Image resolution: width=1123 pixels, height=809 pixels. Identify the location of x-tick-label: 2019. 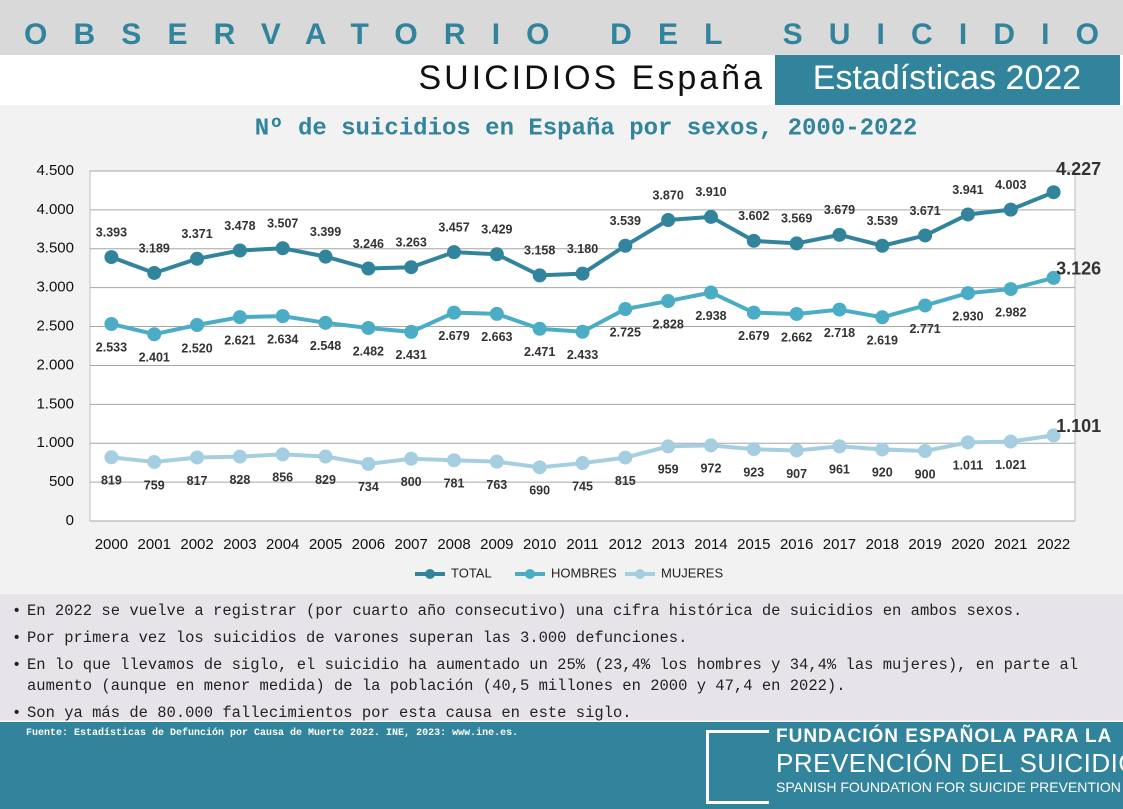
(924, 544).